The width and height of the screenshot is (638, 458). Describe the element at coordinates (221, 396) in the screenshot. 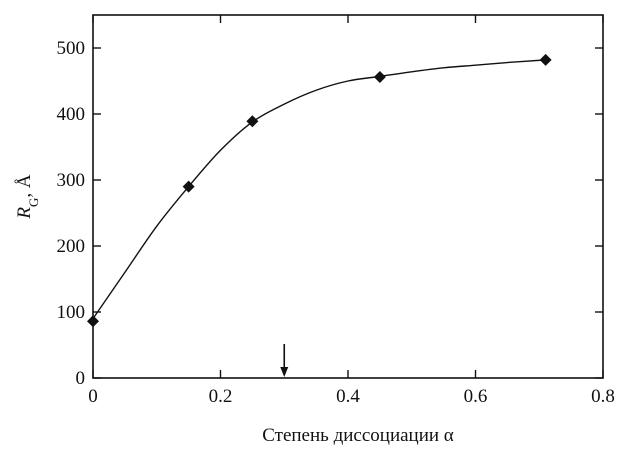

I see `x-tick-label: 0.2` at that location.